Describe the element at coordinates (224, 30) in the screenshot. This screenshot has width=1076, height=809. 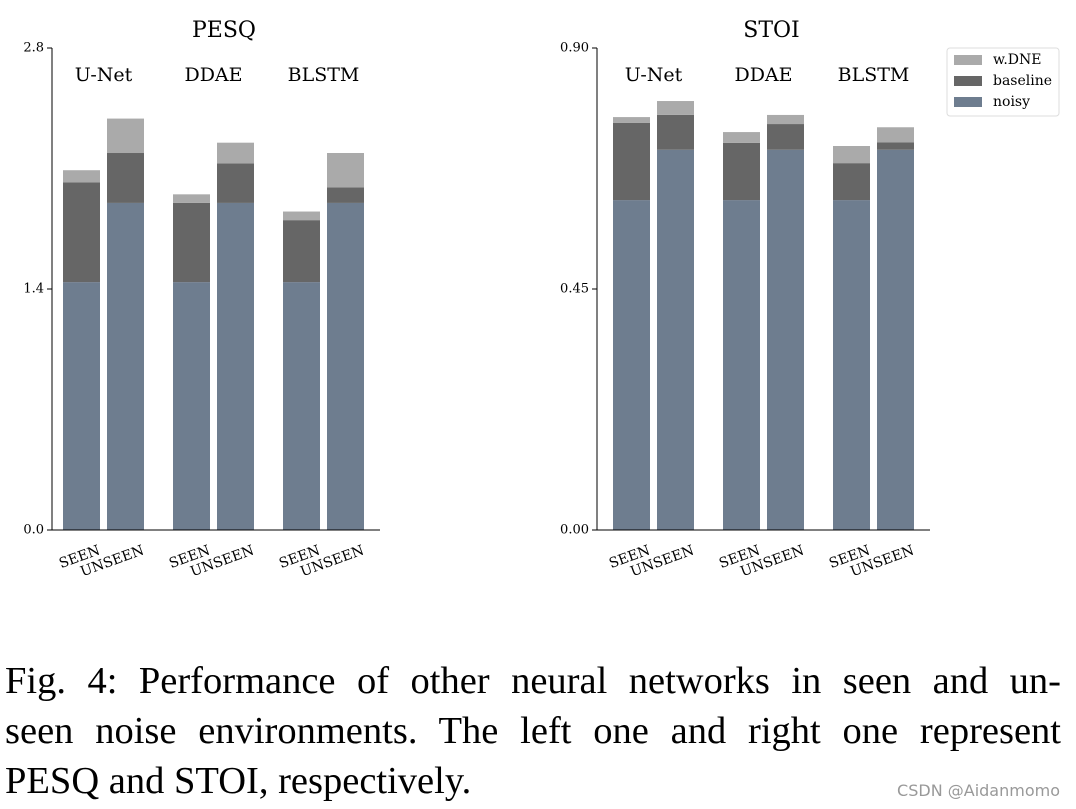
I see `chart-title: PESQ` at that location.